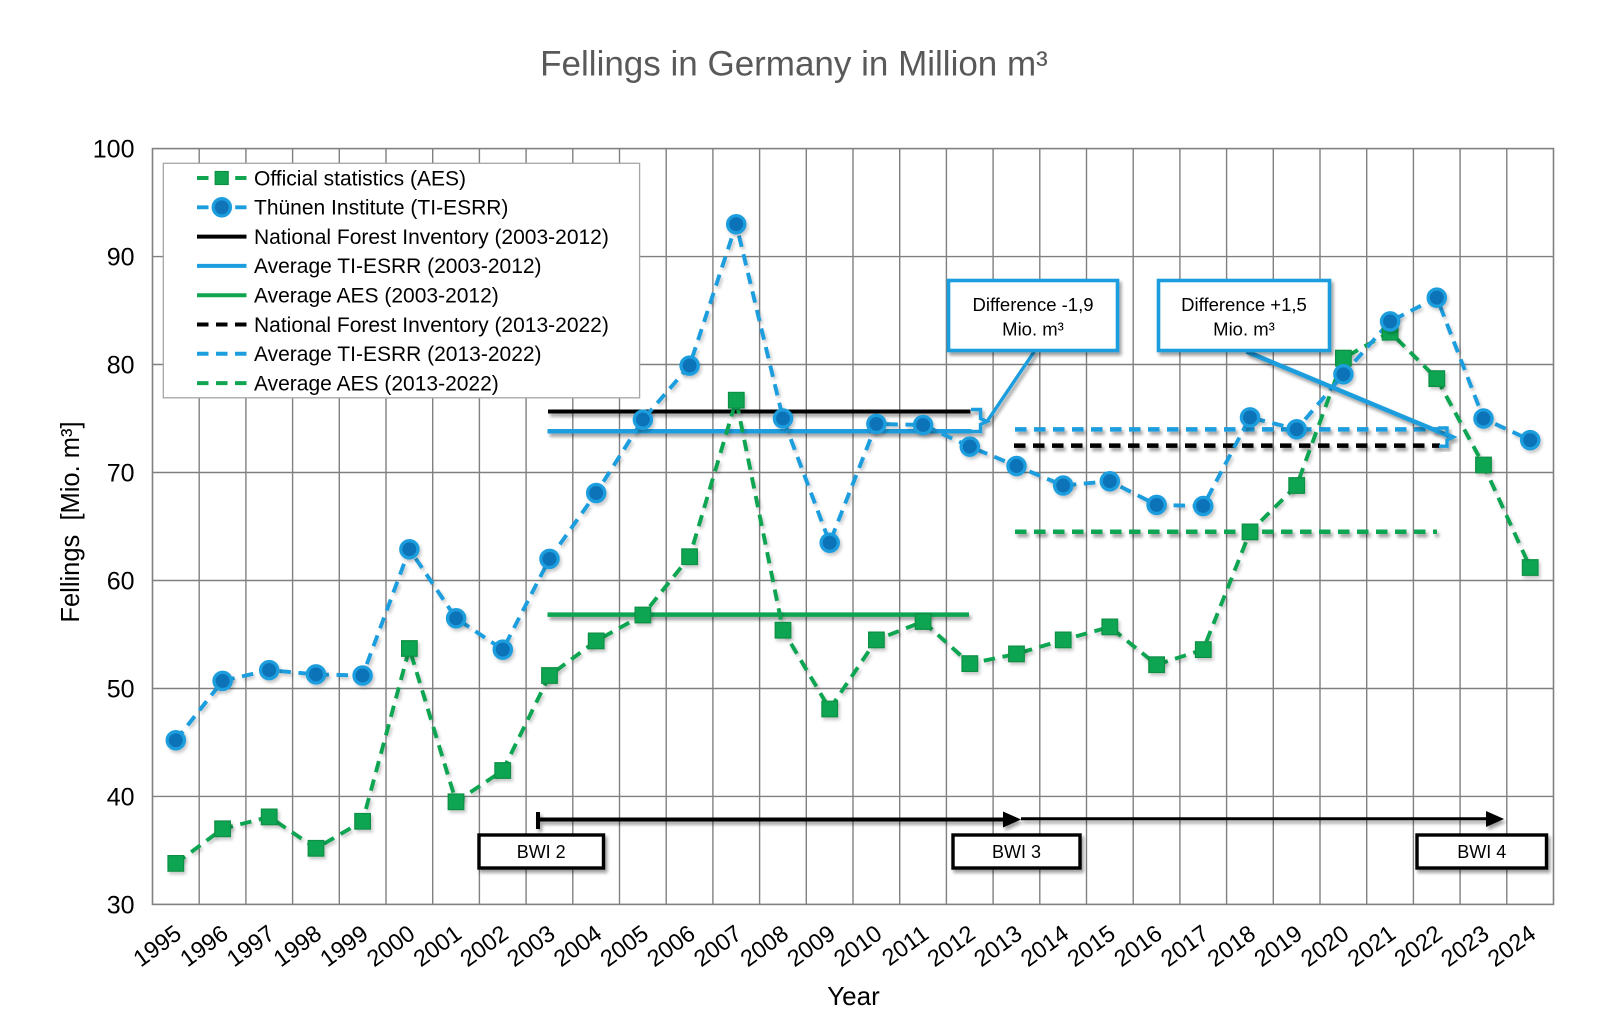 The height and width of the screenshot is (1034, 1600). Describe the element at coordinates (381, 208) in the screenshot. I see `svg-text: Thünen Institute (TI-ESRR)` at that location.